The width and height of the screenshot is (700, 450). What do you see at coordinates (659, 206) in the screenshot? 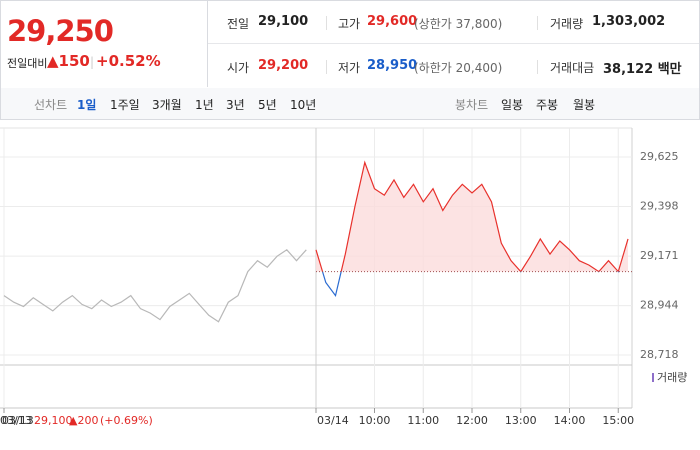
I see `y-tick-label: 29,398` at bounding box center [659, 206].